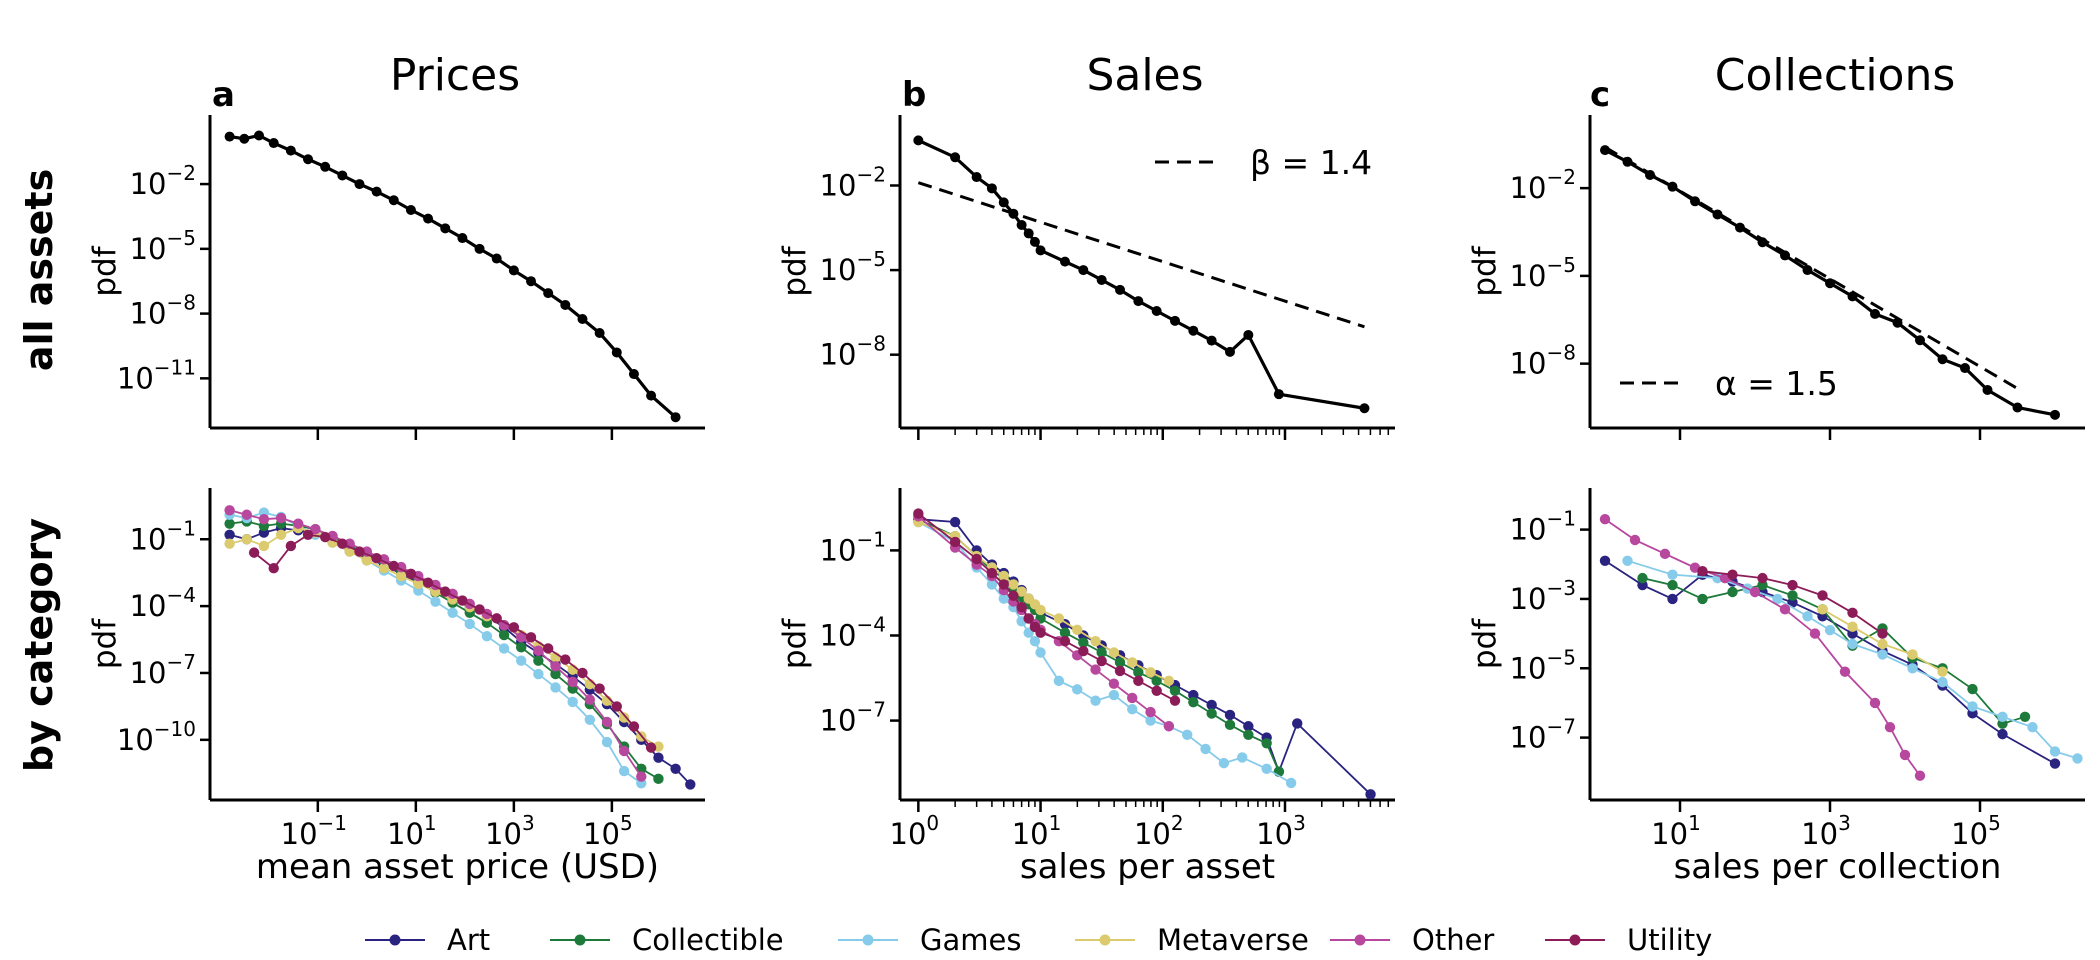 This screenshot has height=960, width=2100. What do you see at coordinates (1453, 940) in the screenshot?
I see `legend-label-other: Other` at bounding box center [1453, 940].